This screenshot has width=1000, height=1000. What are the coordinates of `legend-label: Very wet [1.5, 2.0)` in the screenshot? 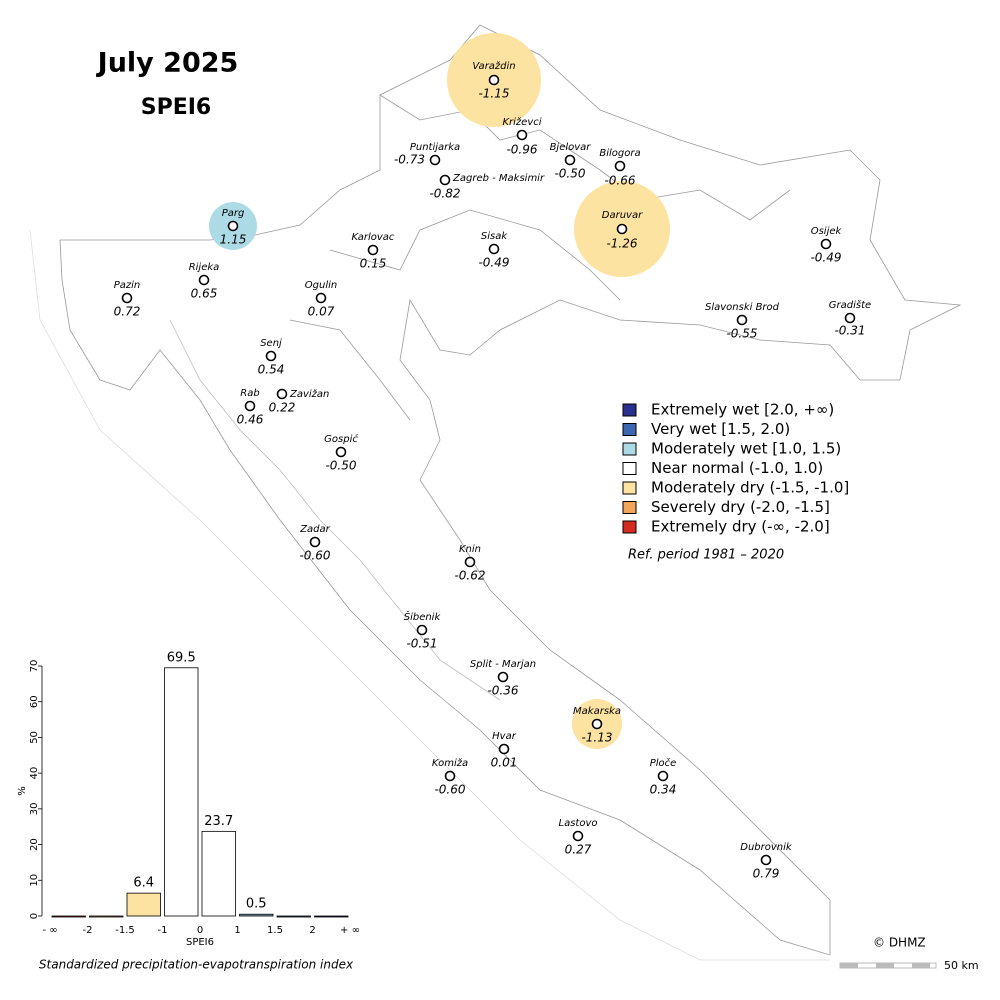 It's located at (720, 429).